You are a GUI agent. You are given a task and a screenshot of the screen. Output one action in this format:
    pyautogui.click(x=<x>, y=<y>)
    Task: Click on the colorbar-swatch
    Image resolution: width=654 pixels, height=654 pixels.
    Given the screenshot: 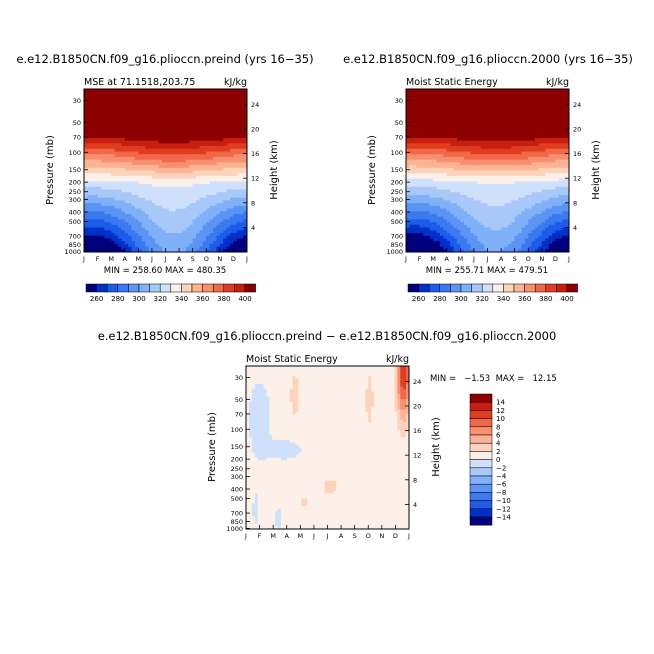 What is the action you would take?
    pyautogui.click(x=218, y=288)
    